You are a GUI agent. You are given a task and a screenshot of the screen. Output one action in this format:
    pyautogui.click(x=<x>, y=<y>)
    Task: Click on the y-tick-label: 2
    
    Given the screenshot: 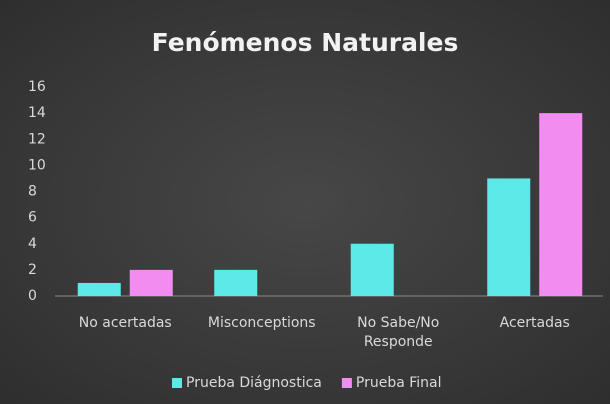 What is the action you would take?
    pyautogui.click(x=32, y=270)
    